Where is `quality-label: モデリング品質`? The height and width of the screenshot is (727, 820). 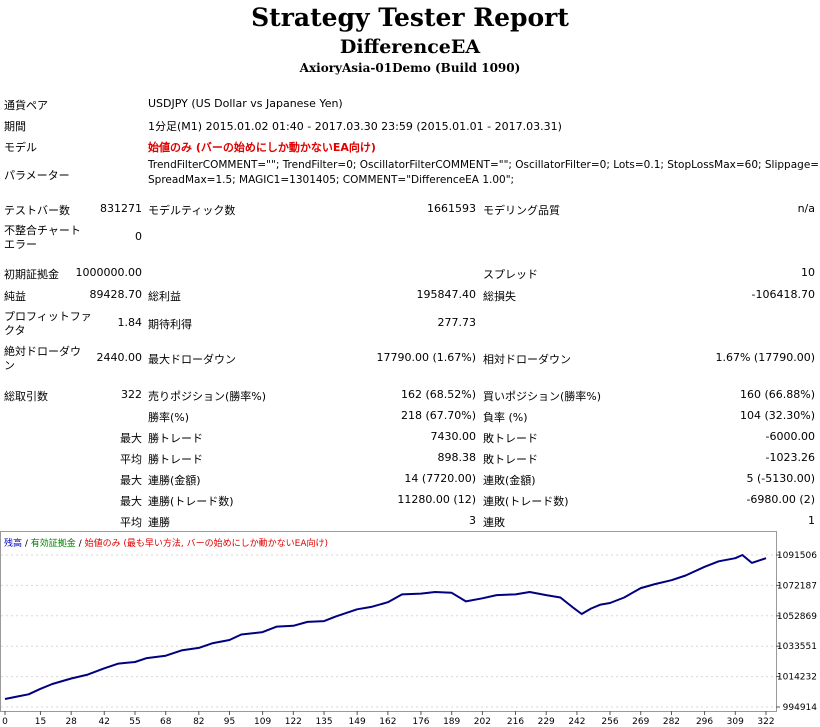 quality-label: モデリング品質 is located at coordinates (521, 210).